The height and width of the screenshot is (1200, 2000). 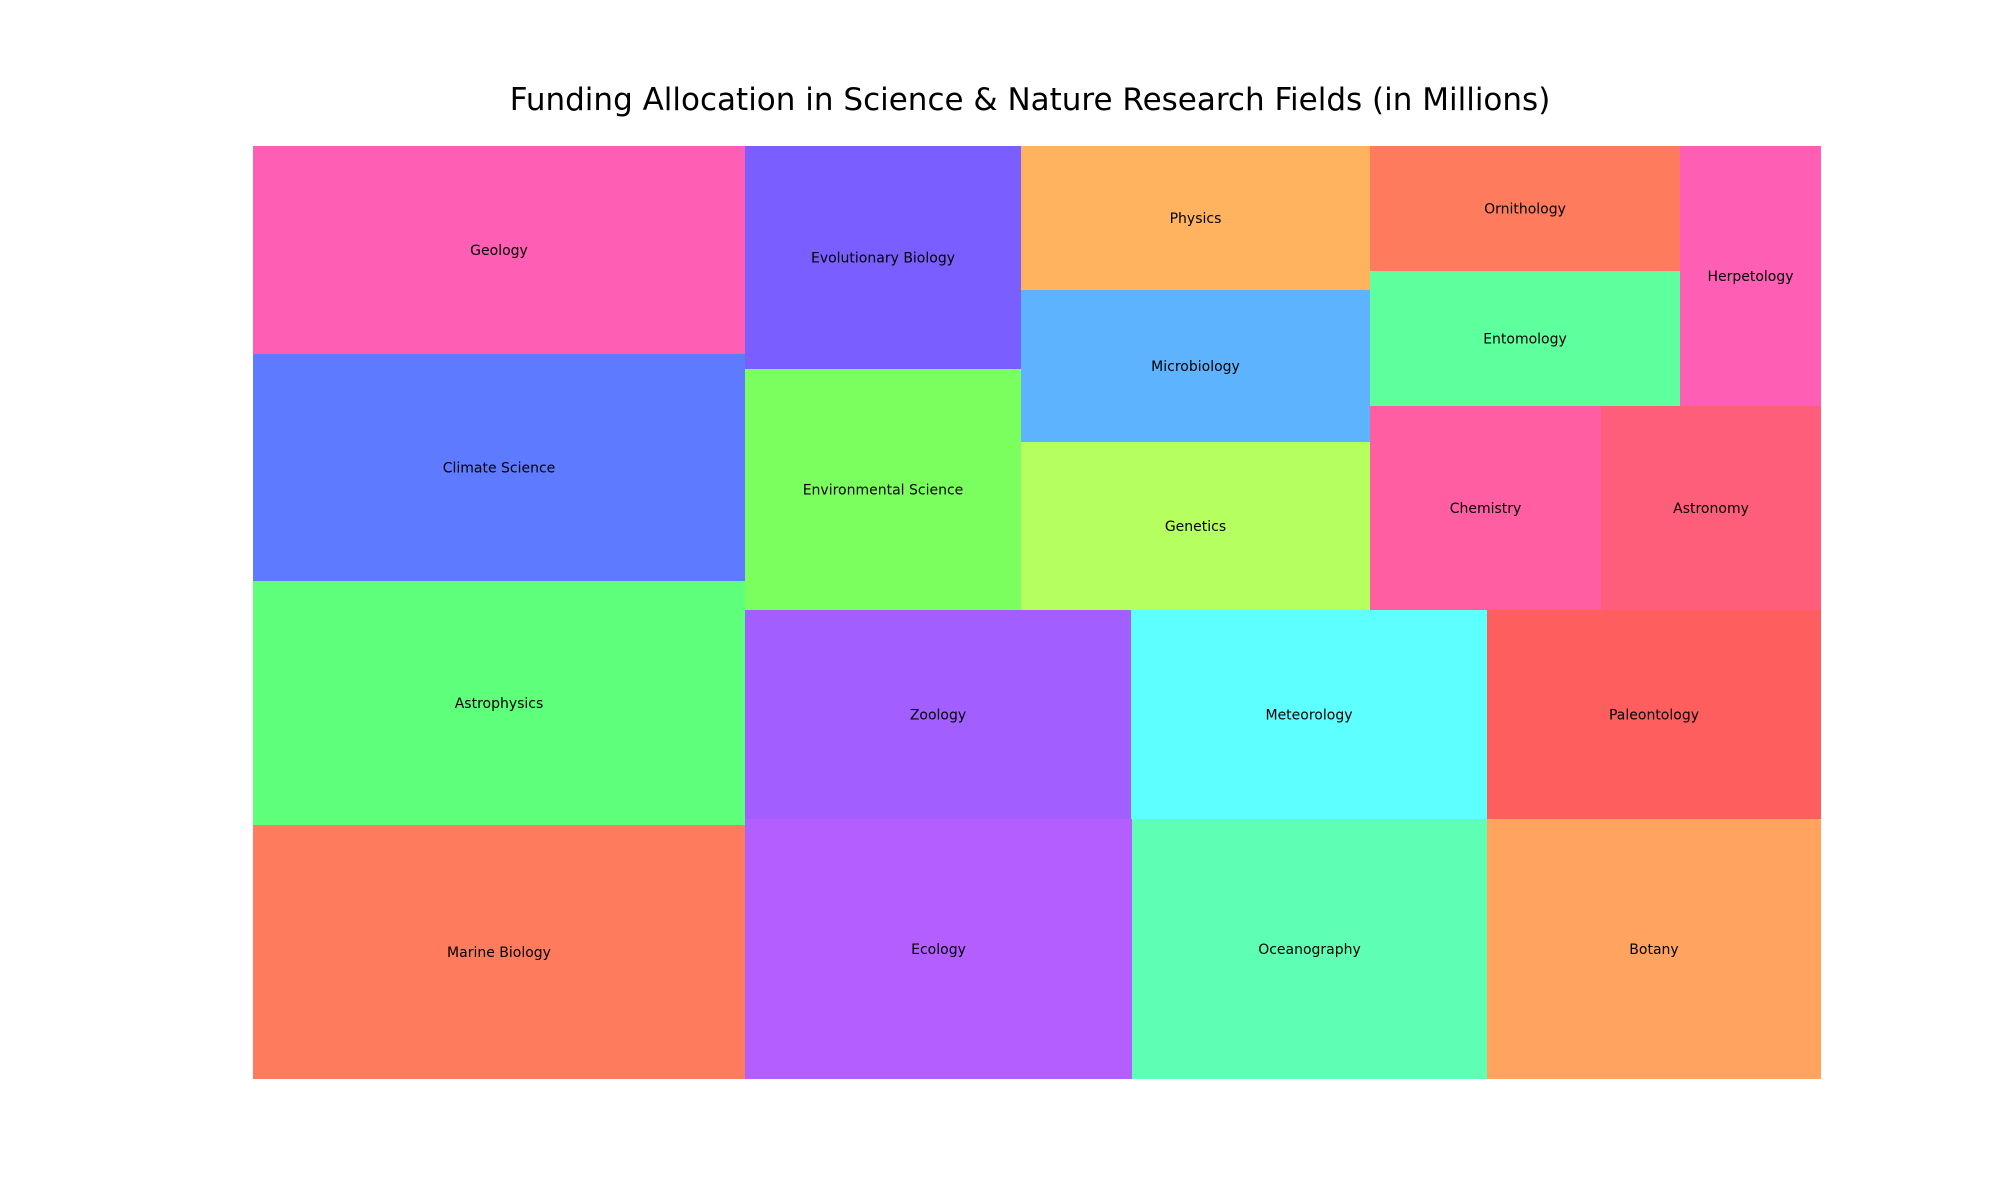 I want to click on tile-evolutionary-biology, so click(x=883, y=257).